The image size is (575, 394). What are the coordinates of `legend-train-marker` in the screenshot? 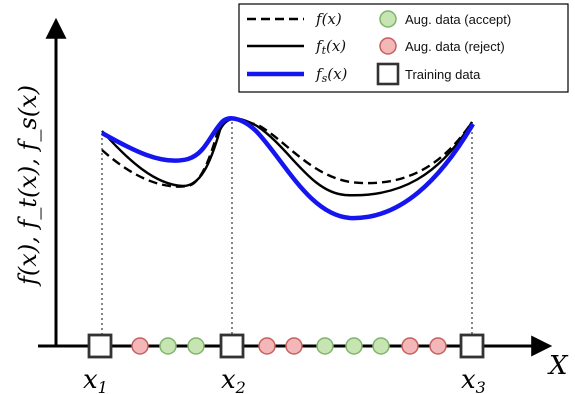 It's located at (388, 74).